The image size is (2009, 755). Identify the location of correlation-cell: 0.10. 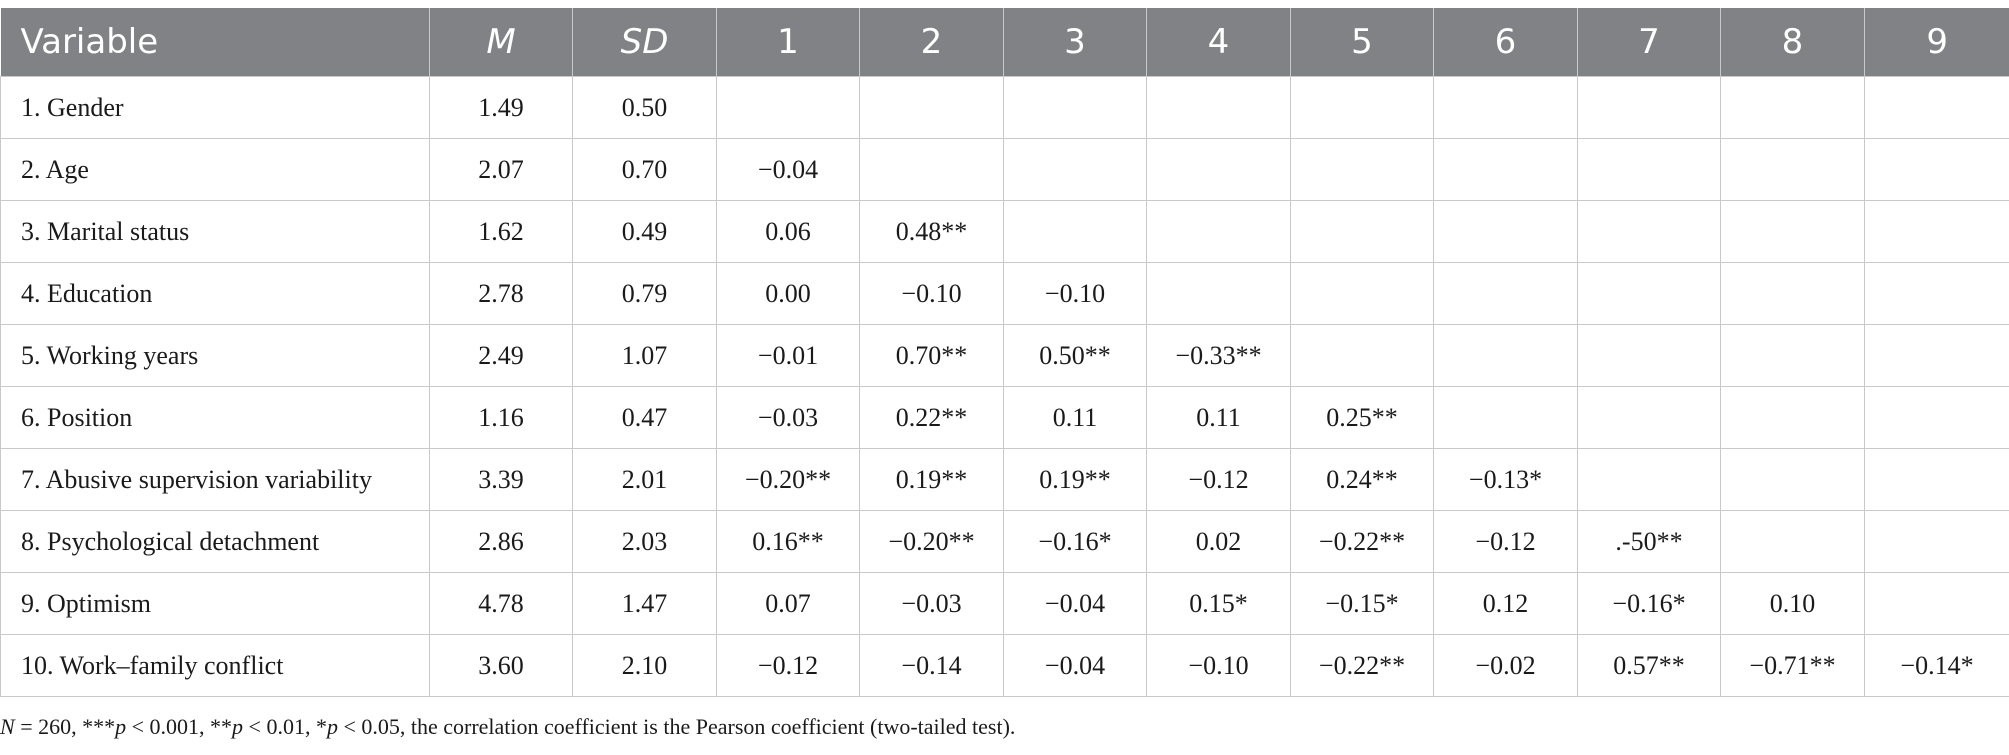
(1792, 603).